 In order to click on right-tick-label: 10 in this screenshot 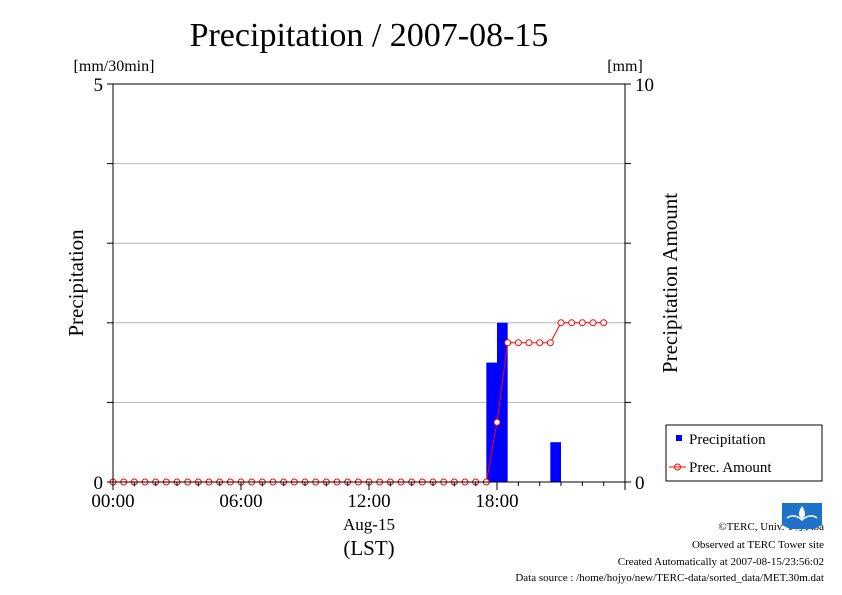, I will do `click(644, 85)`.